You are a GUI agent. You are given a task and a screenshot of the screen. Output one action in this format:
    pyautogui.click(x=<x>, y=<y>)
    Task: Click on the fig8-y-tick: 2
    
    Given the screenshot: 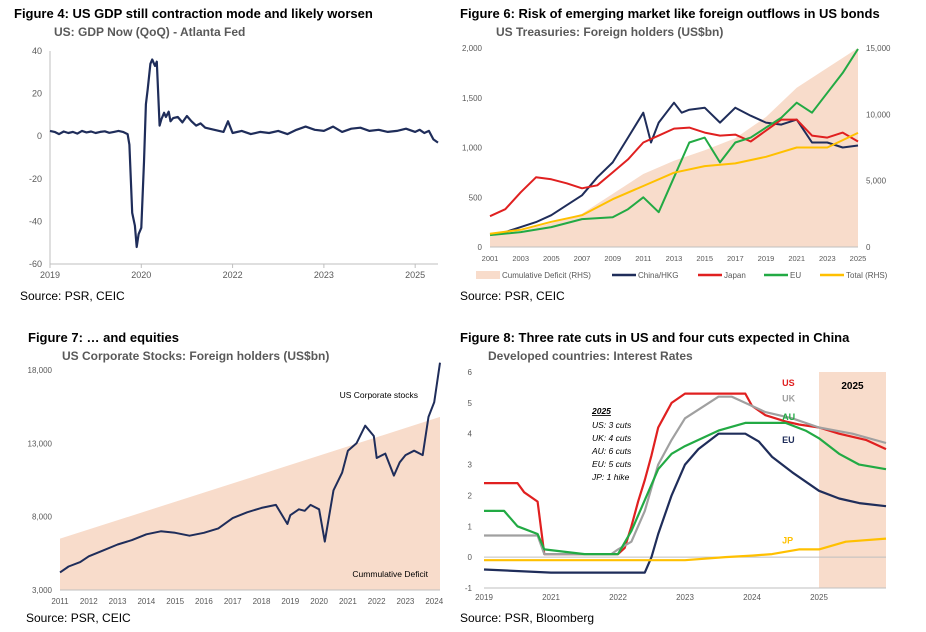 What is the action you would take?
    pyautogui.click(x=470, y=495)
    